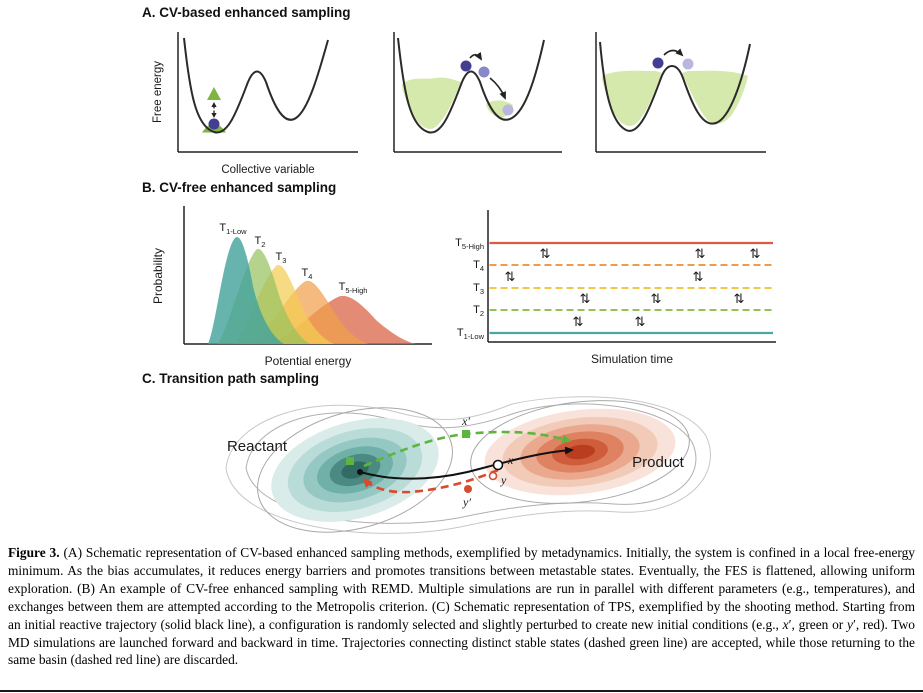 This screenshot has width=923, height=693. I want to click on label-y-prime: y′, so click(466, 502).